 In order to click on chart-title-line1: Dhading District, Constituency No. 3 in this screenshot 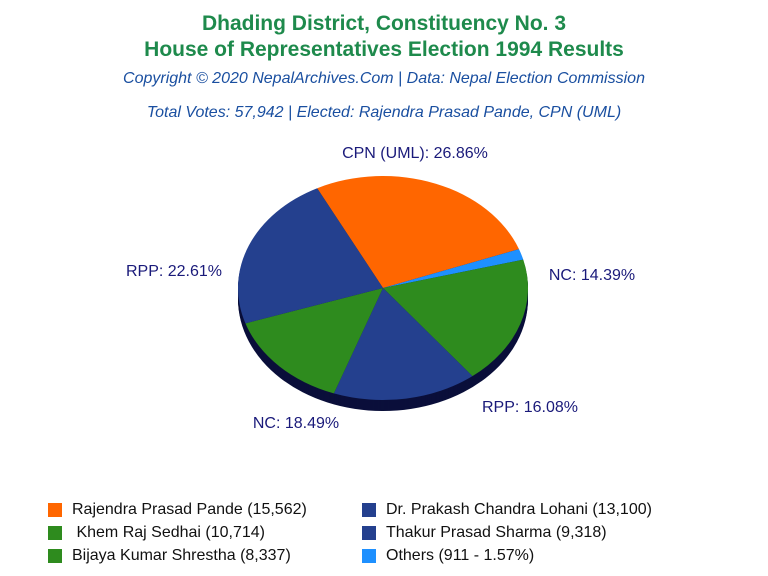, I will do `click(384, 23)`.